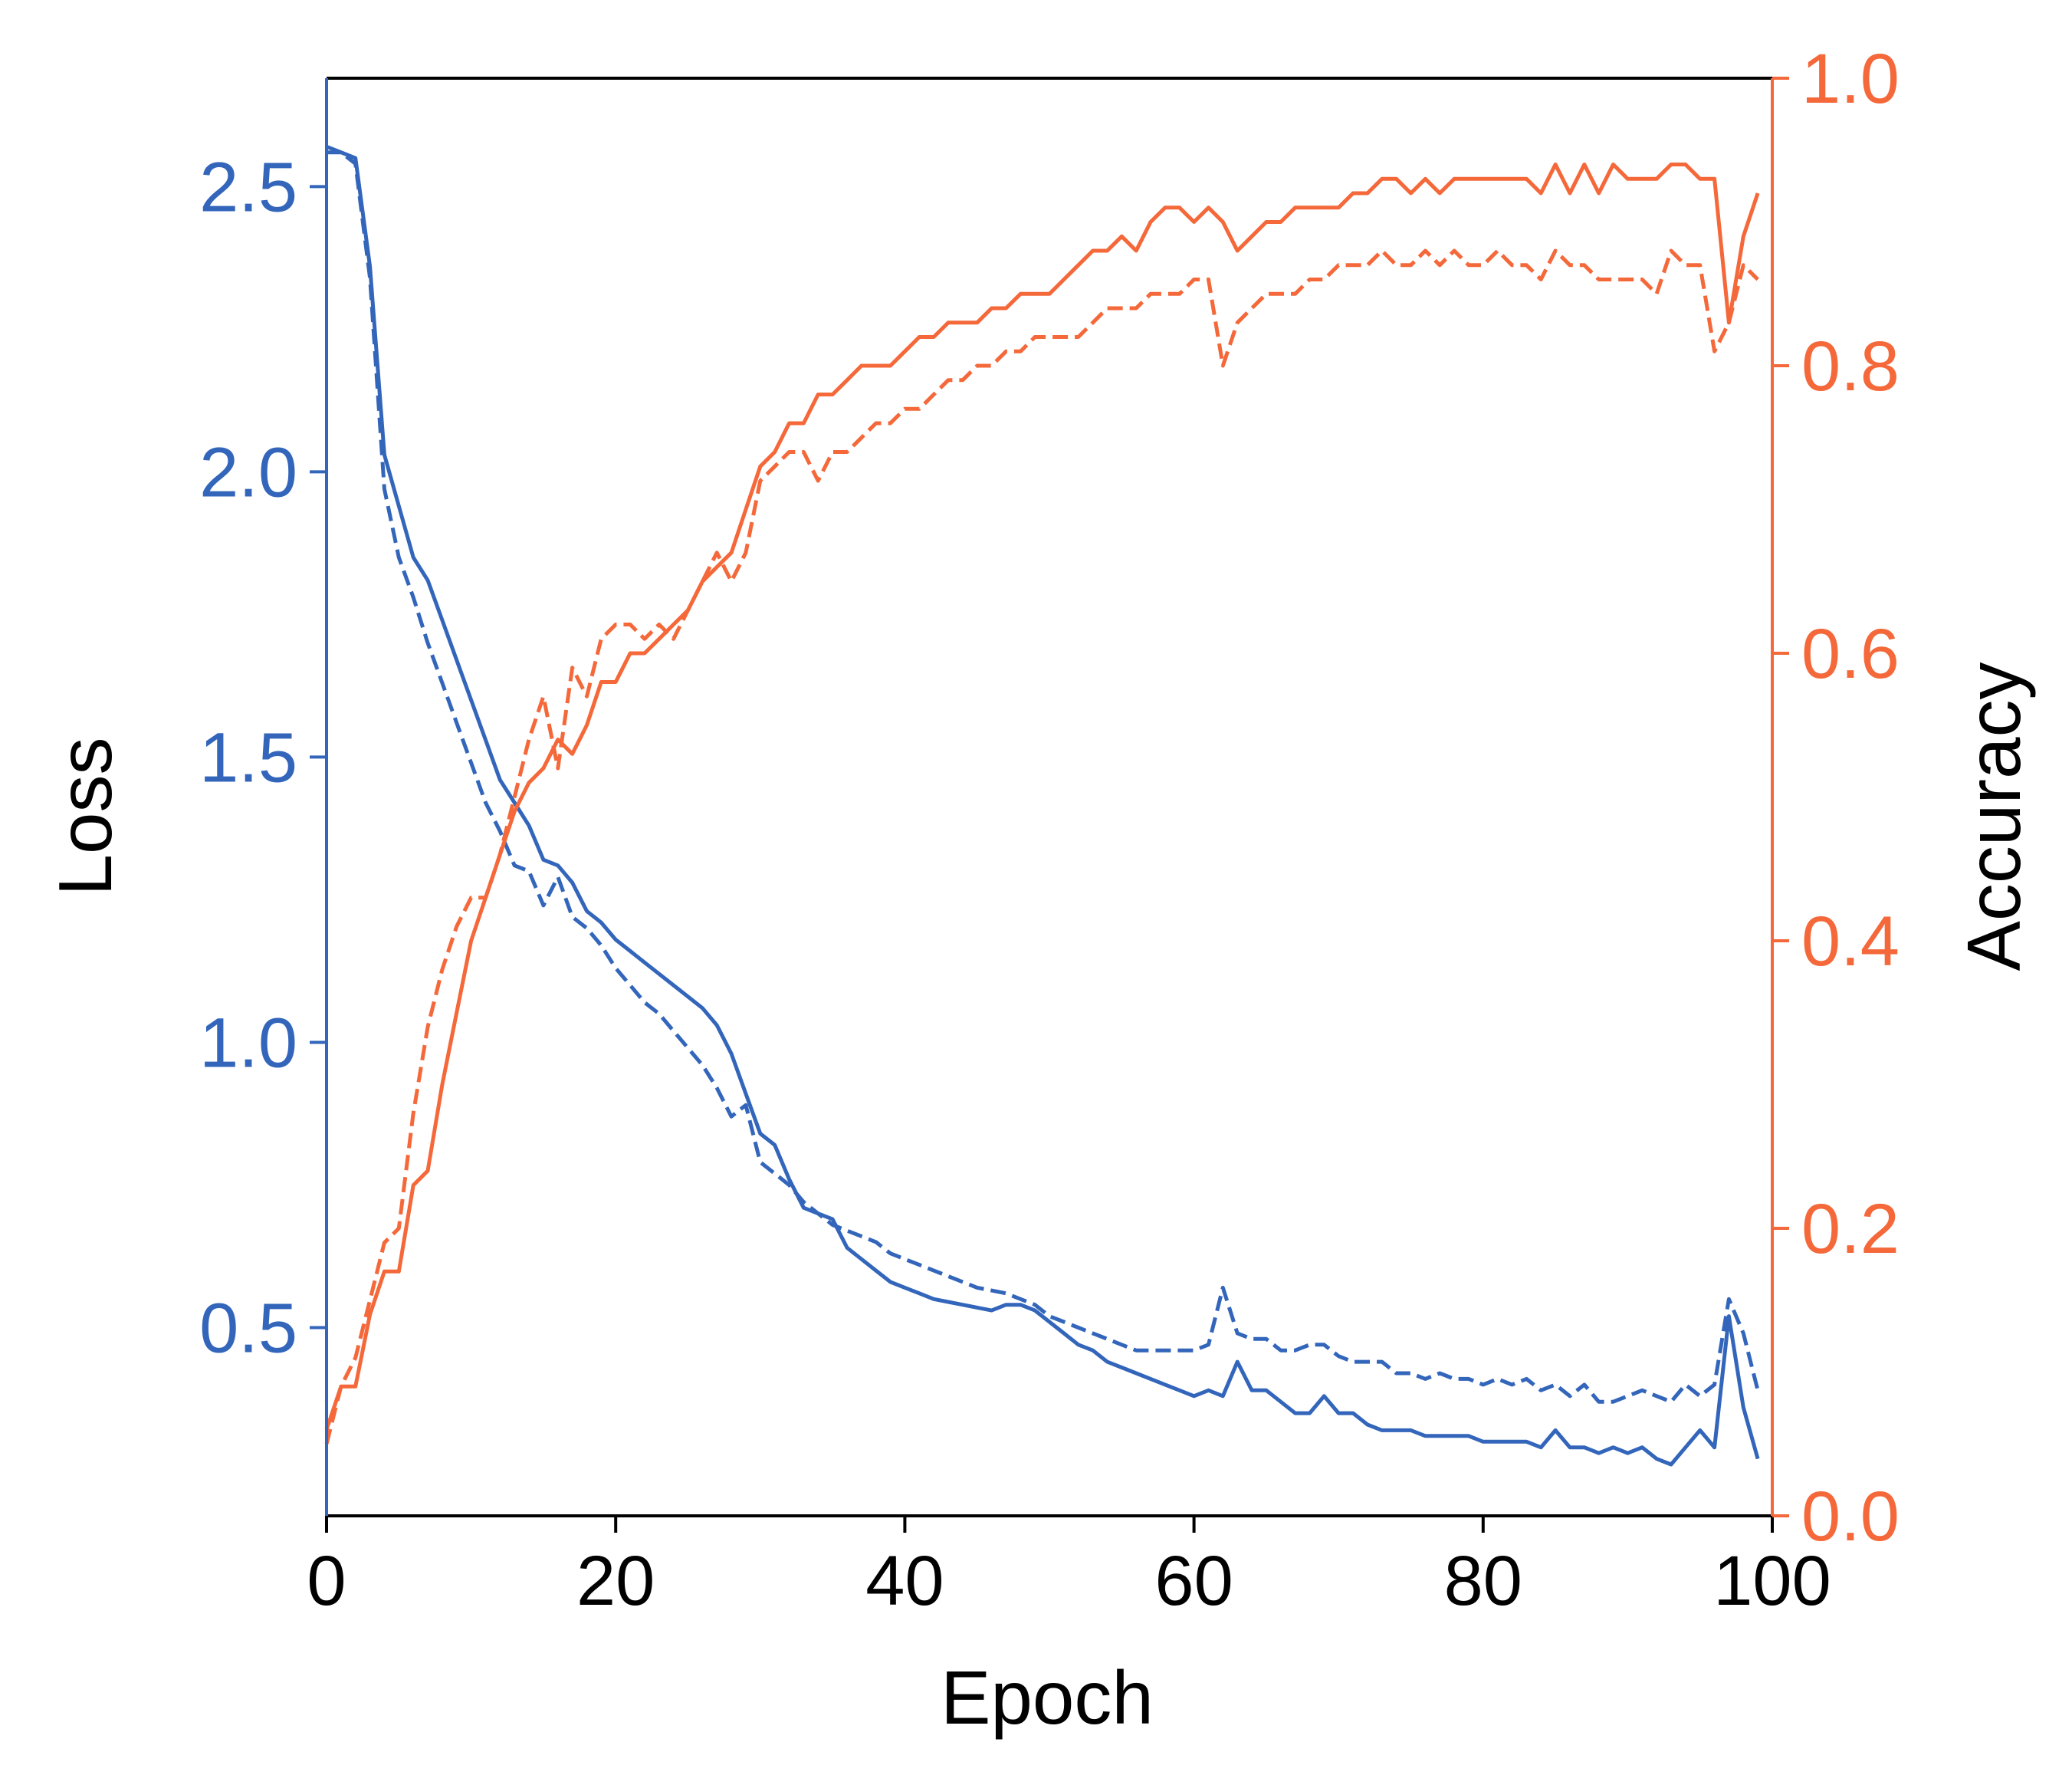 This screenshot has width=2072, height=1775. I want to click on left-y-tick-label: 2.5, so click(248, 187).